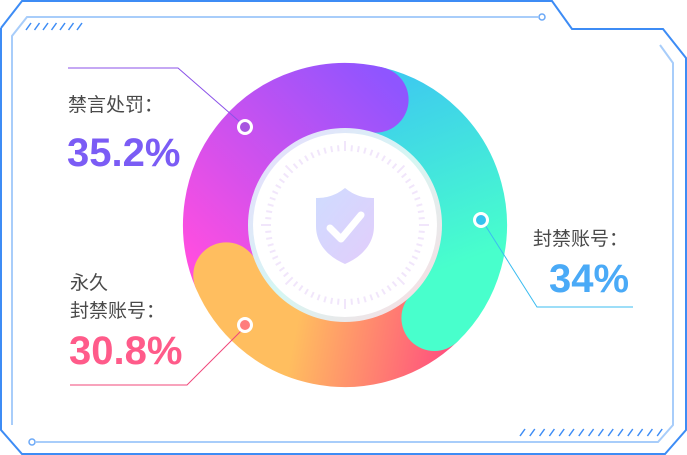 The image size is (687, 455). Describe the element at coordinates (245, 127) in the screenshot. I see `marker-ban-speech` at that location.